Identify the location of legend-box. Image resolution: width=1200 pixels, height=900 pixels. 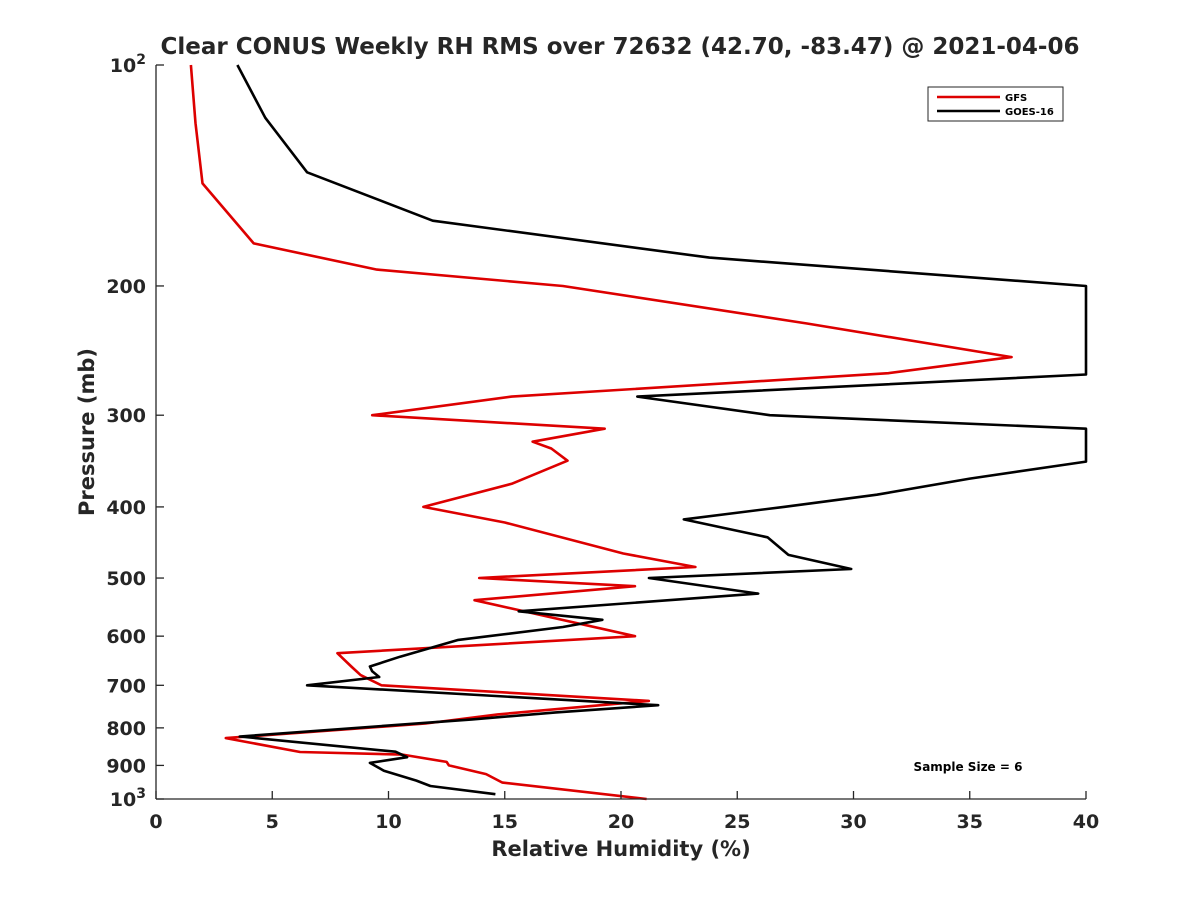
(995, 104).